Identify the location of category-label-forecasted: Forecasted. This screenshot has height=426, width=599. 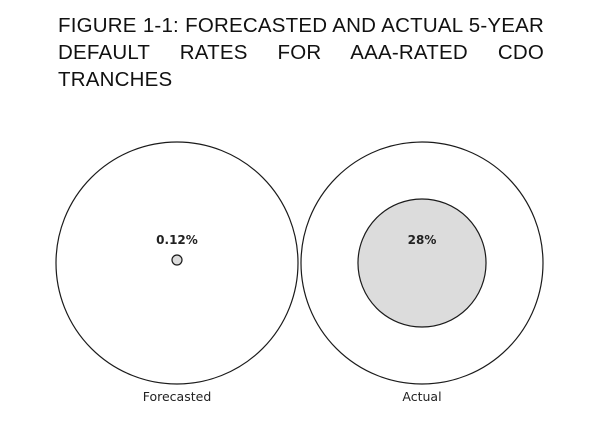
(177, 396).